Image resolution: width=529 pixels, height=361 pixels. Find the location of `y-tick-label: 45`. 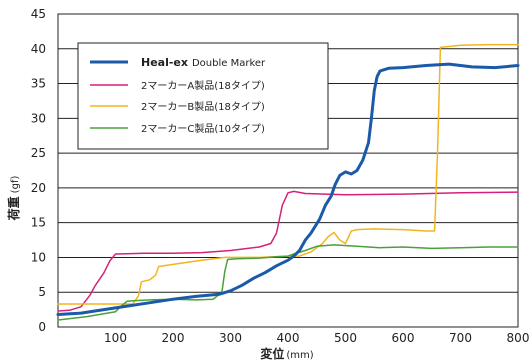

y-tick-label: 45 is located at coordinates (38, 14).